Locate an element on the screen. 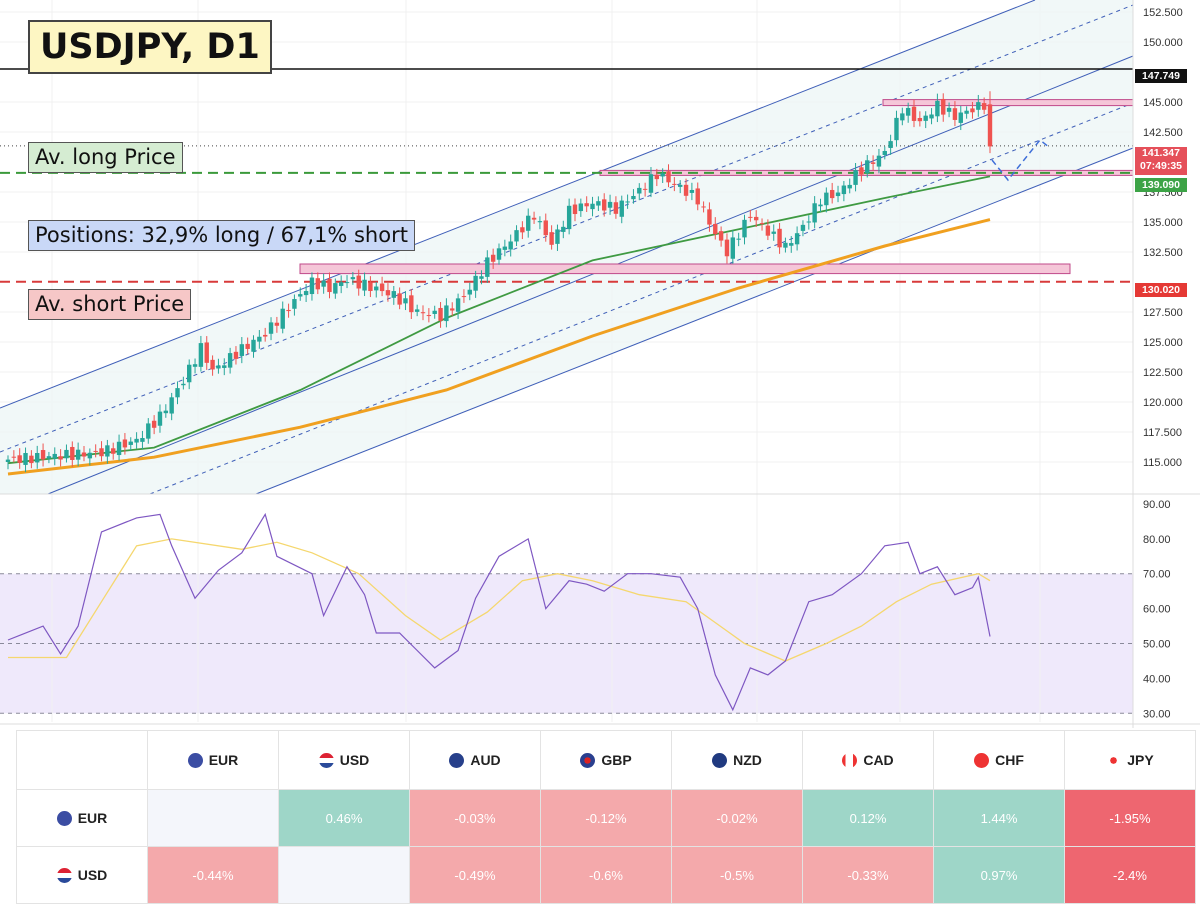 The width and height of the screenshot is (1200, 904). av-long-price-label: Av. long Price is located at coordinates (105, 158).